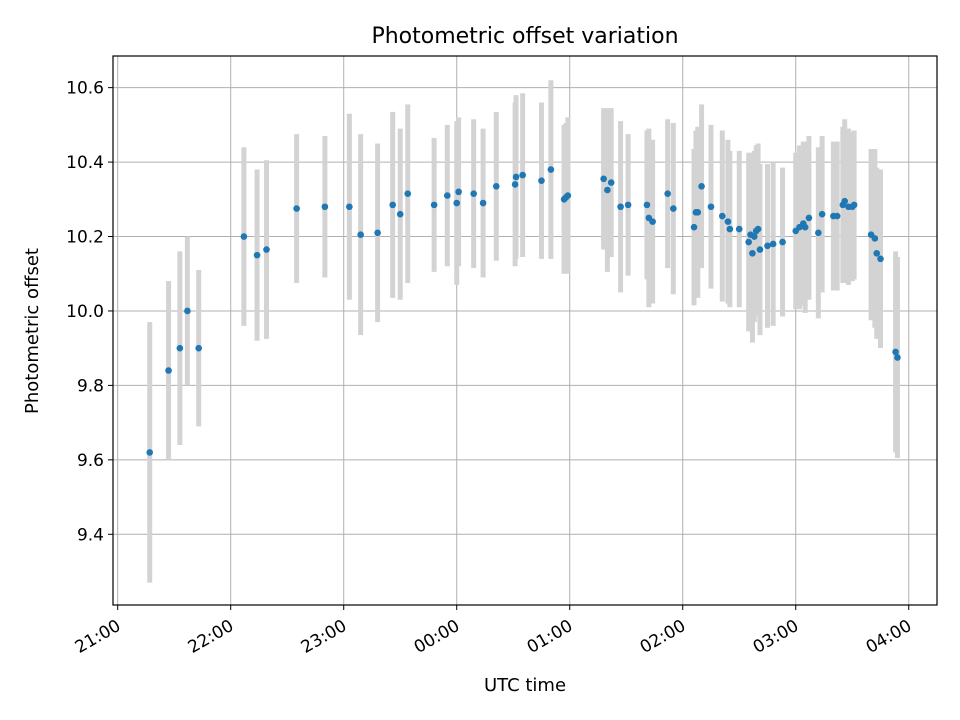 The height and width of the screenshot is (720, 960). I want to click on y-tick-label: 10.2, so click(85, 238).